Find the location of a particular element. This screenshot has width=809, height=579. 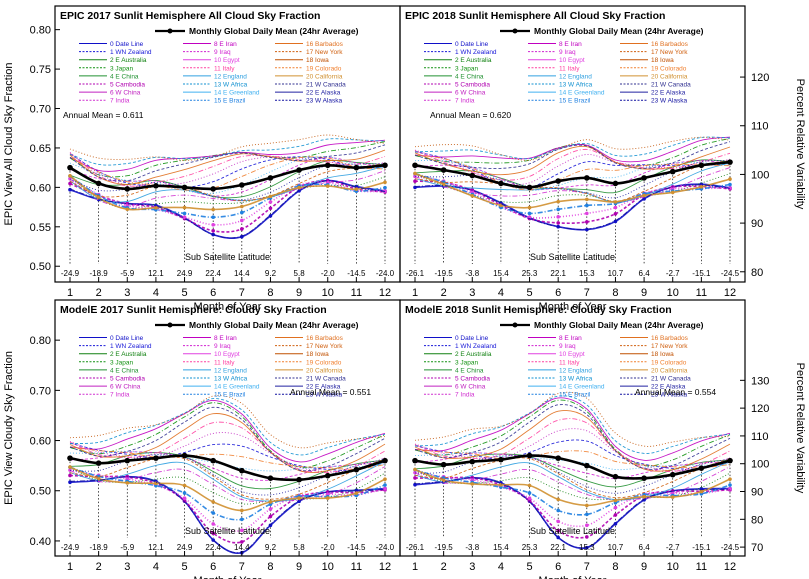

legend-label: 1 WN Zealand is located at coordinates (131, 346).